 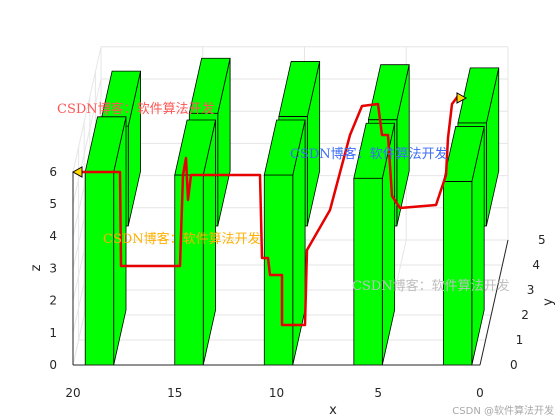 What do you see at coordinates (53, 172) in the screenshot?
I see `z-tick-label: 6` at bounding box center [53, 172].